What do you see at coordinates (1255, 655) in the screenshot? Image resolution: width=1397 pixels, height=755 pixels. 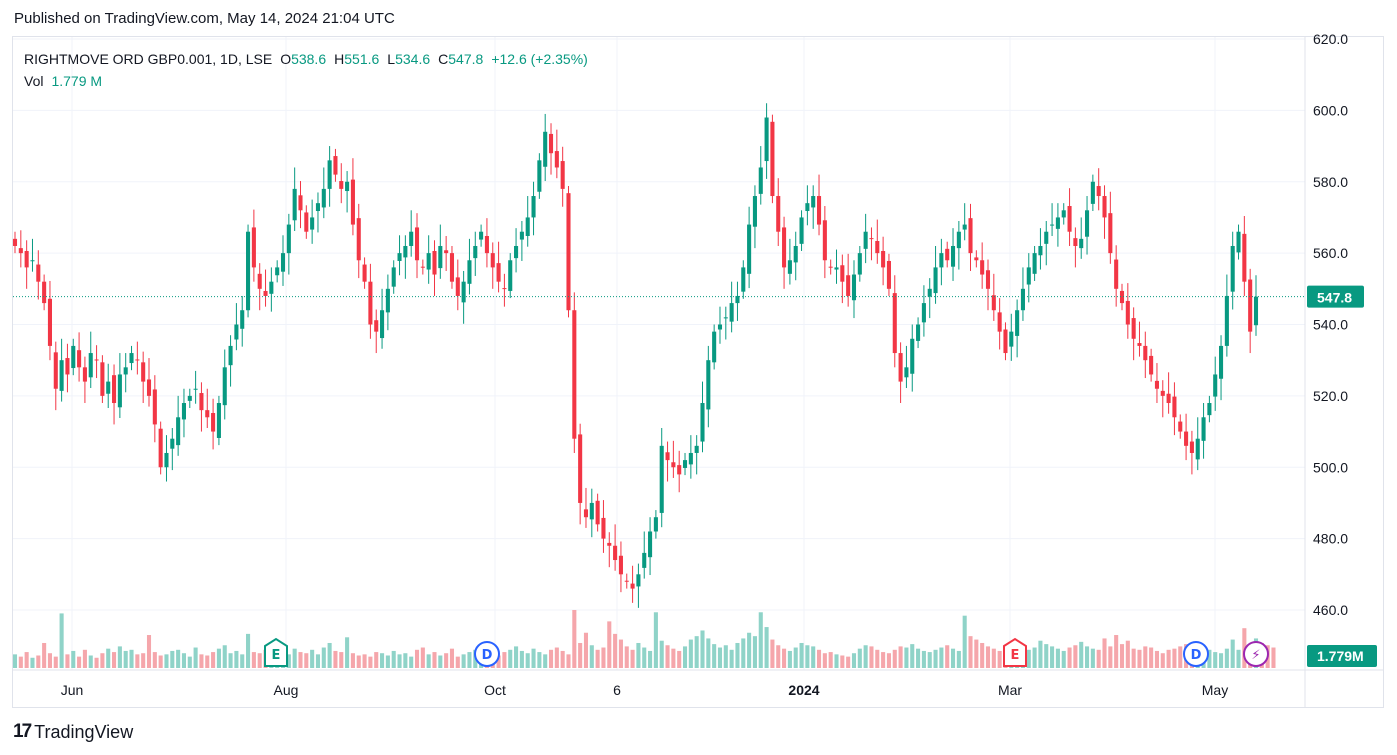 I see `event-marker-label: ⚡` at bounding box center [1255, 655].